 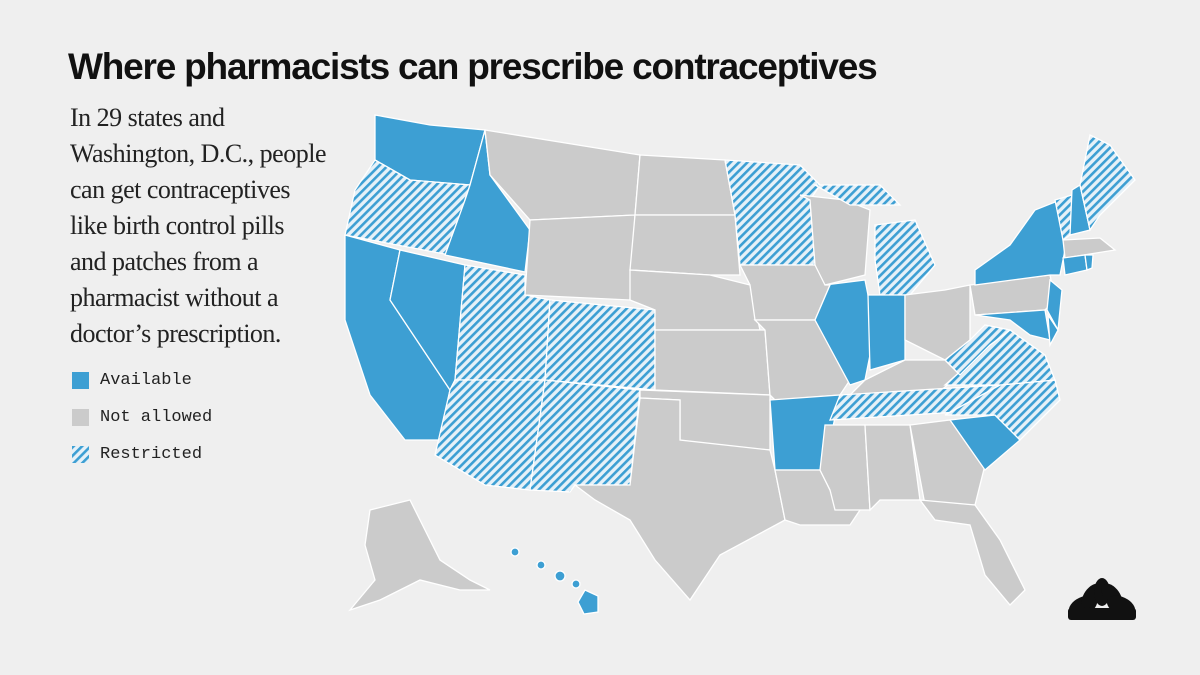 What do you see at coordinates (175, 333) in the screenshot?
I see `description-line: doctor’s prescription.` at bounding box center [175, 333].